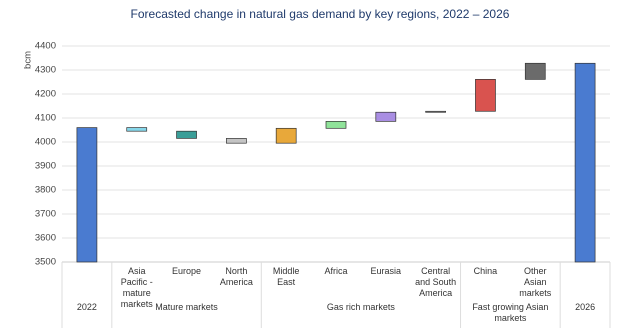 The height and width of the screenshot is (328, 640). I want to click on y-tick-label: 4300, so click(45, 70).